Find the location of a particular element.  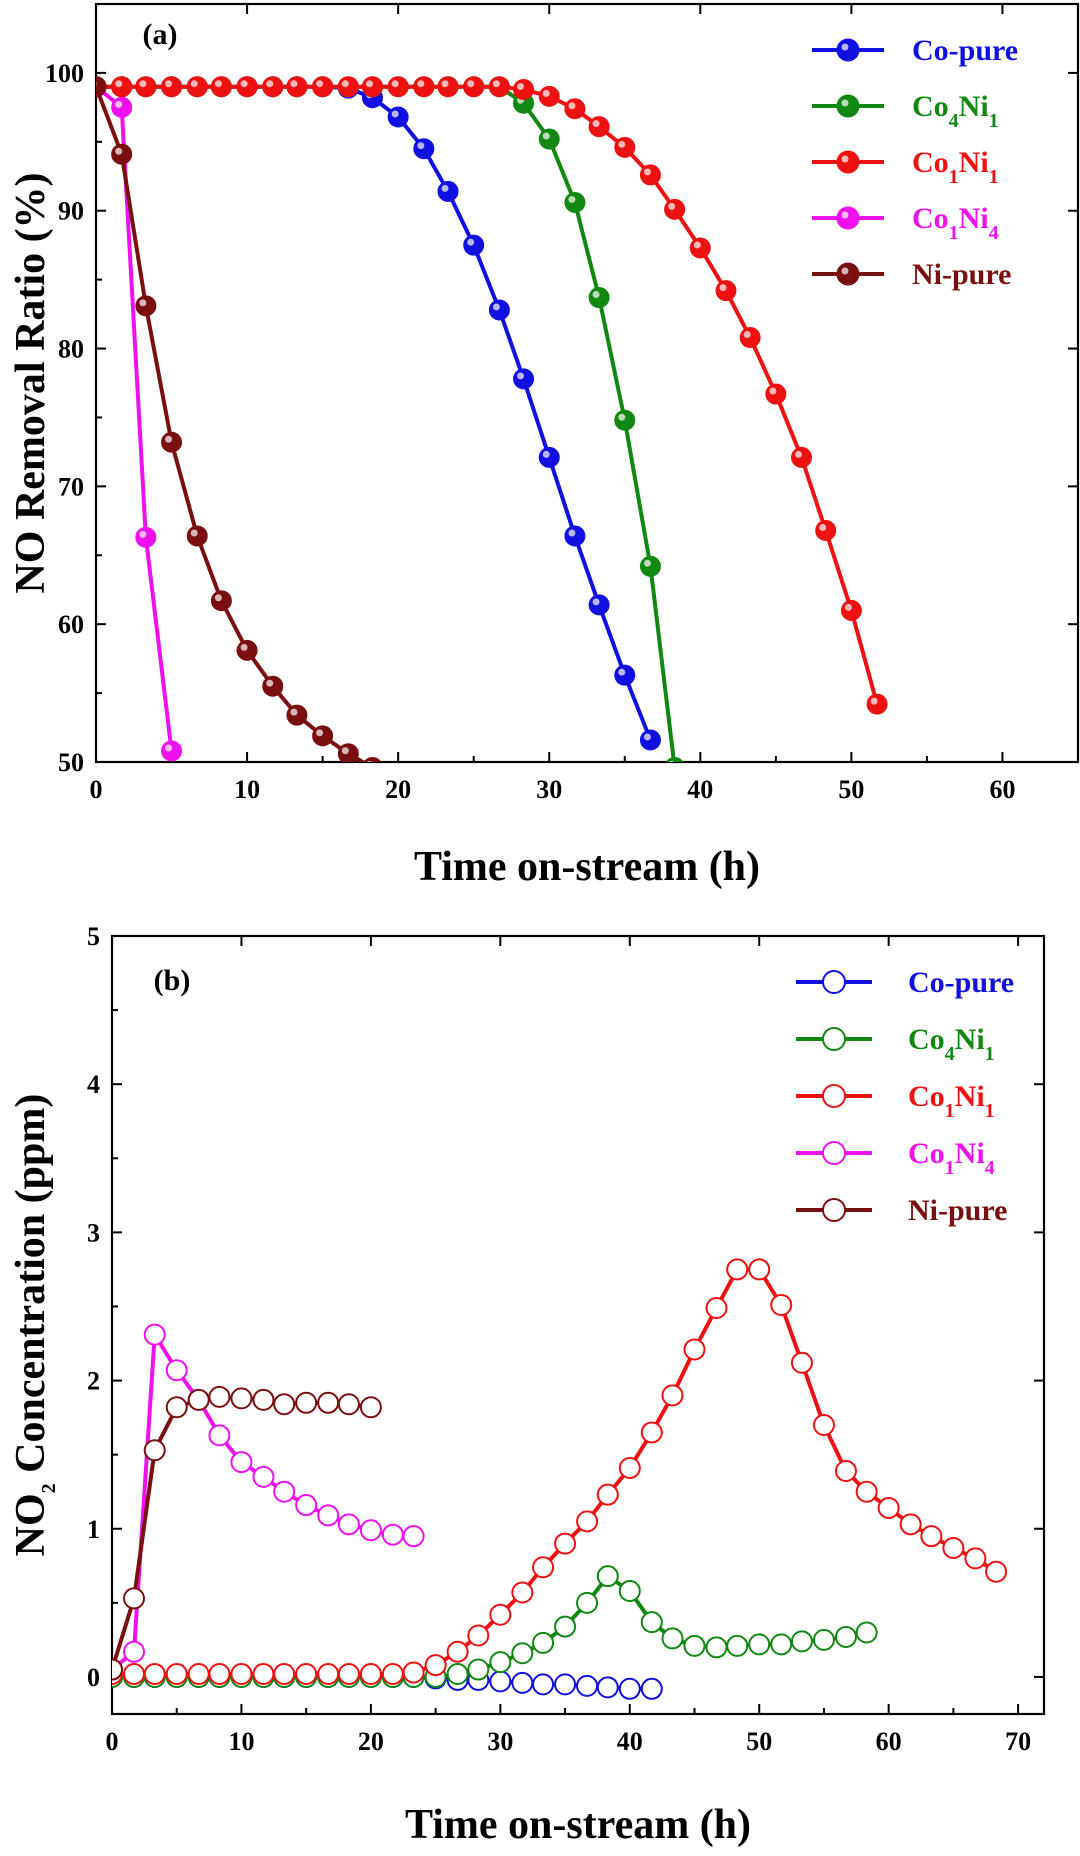

y-tick-label: 0 is located at coordinates (93, 1677).